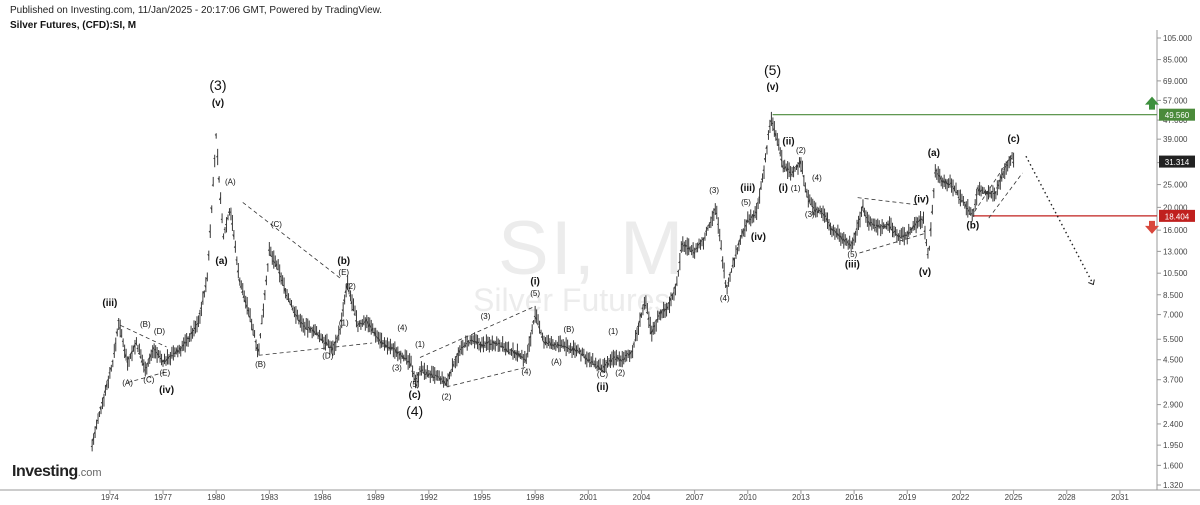 The image size is (1200, 505). I want to click on wave-label: (4), so click(526, 371).